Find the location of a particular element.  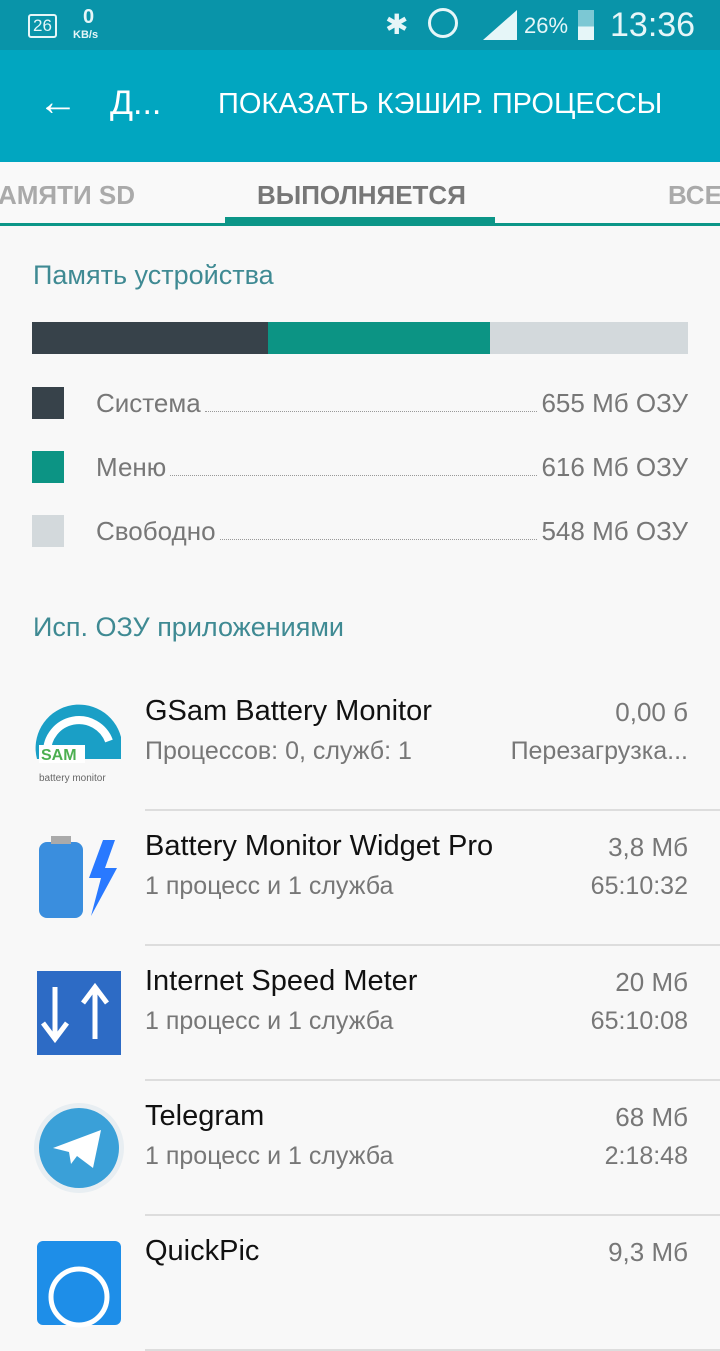

app-bar: ← Д... ПОКАЗАТЬ КЭШИР. ПРОЦЕССЫ is located at coordinates (360, 106).